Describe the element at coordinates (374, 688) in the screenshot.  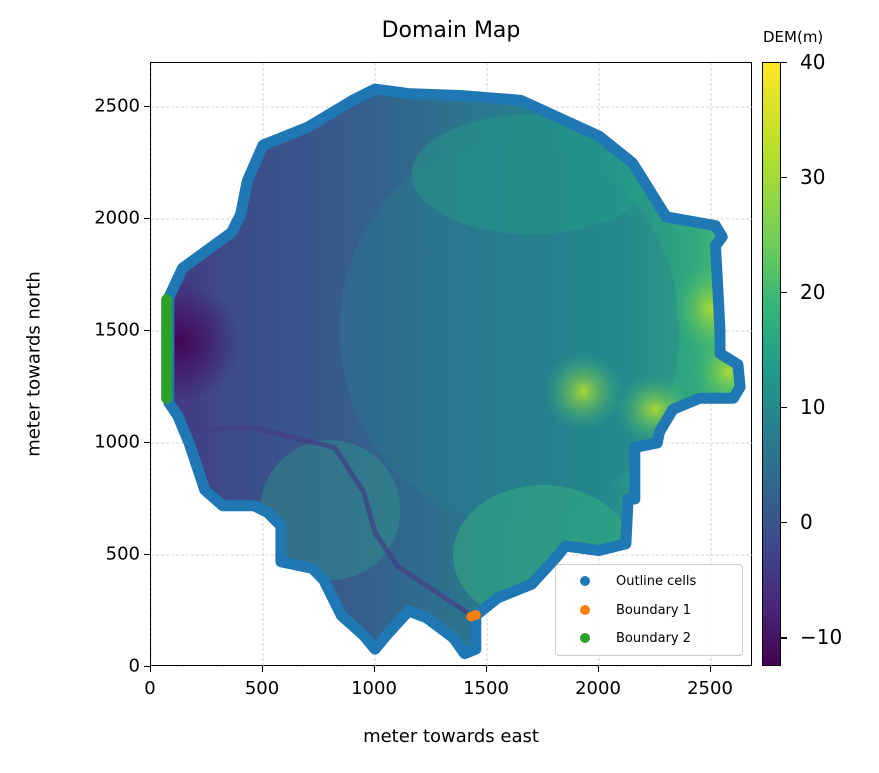
I see `x-tick-label: 1000` at that location.